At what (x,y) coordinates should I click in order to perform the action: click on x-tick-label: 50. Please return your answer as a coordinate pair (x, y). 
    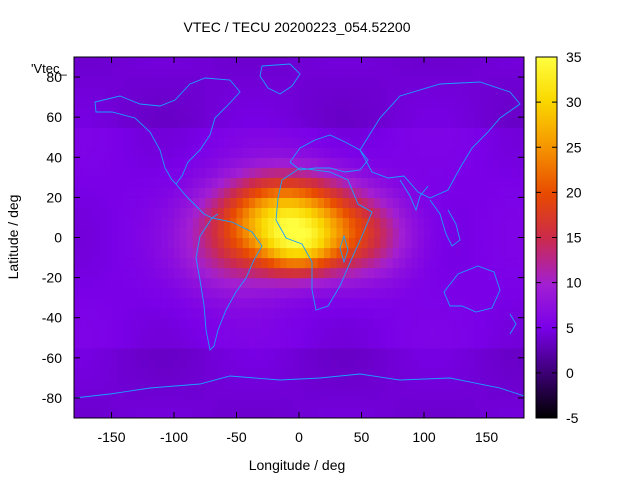
    Looking at the image, I should click on (362, 437).